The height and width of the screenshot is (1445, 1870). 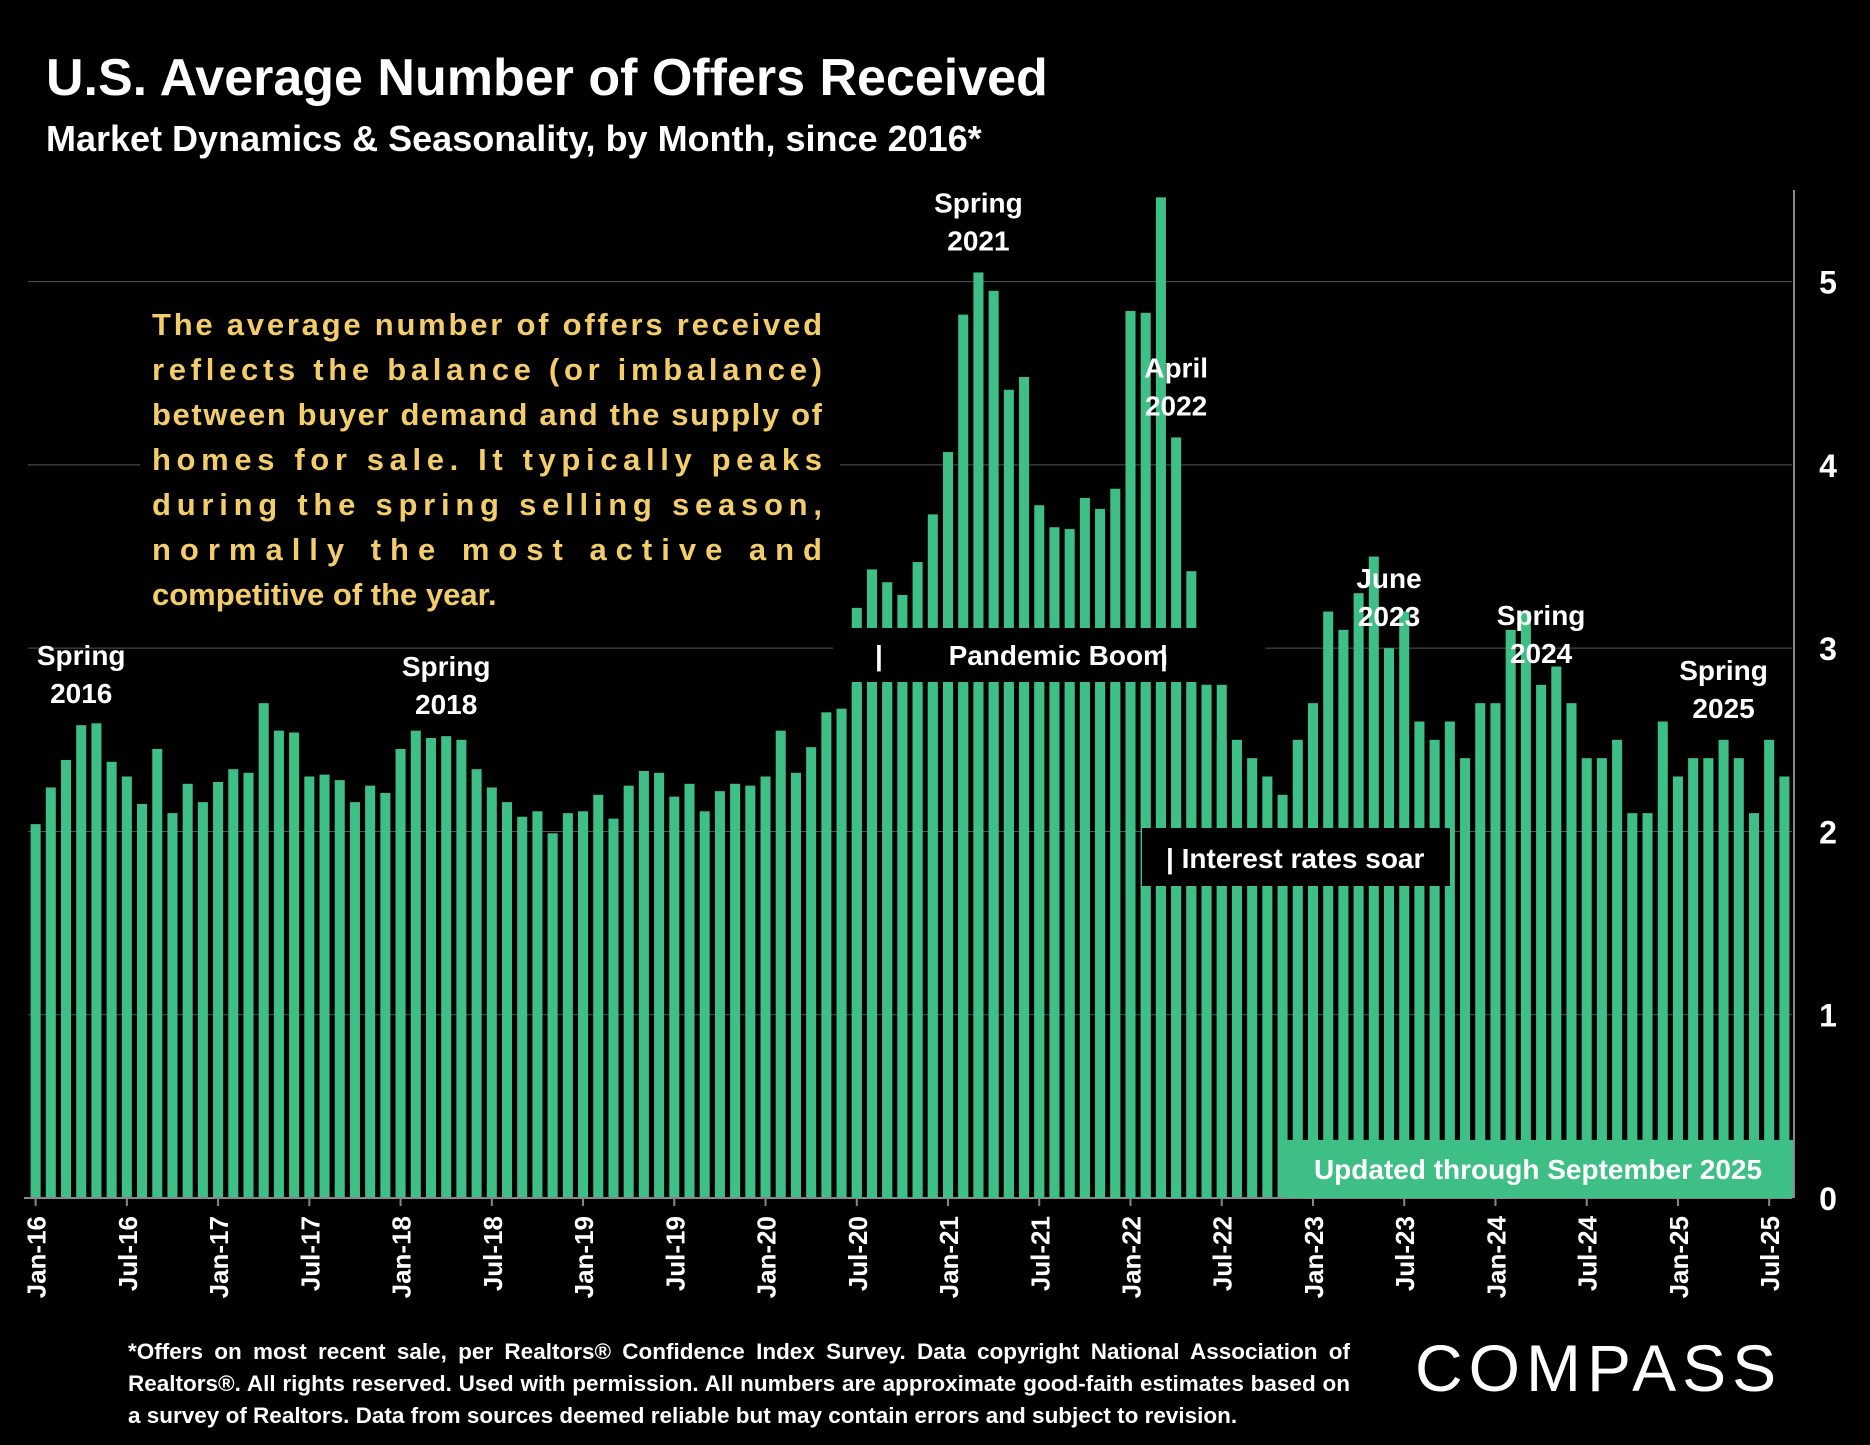 I want to click on x-tick-label: Jan-21, so click(x=949, y=1257).